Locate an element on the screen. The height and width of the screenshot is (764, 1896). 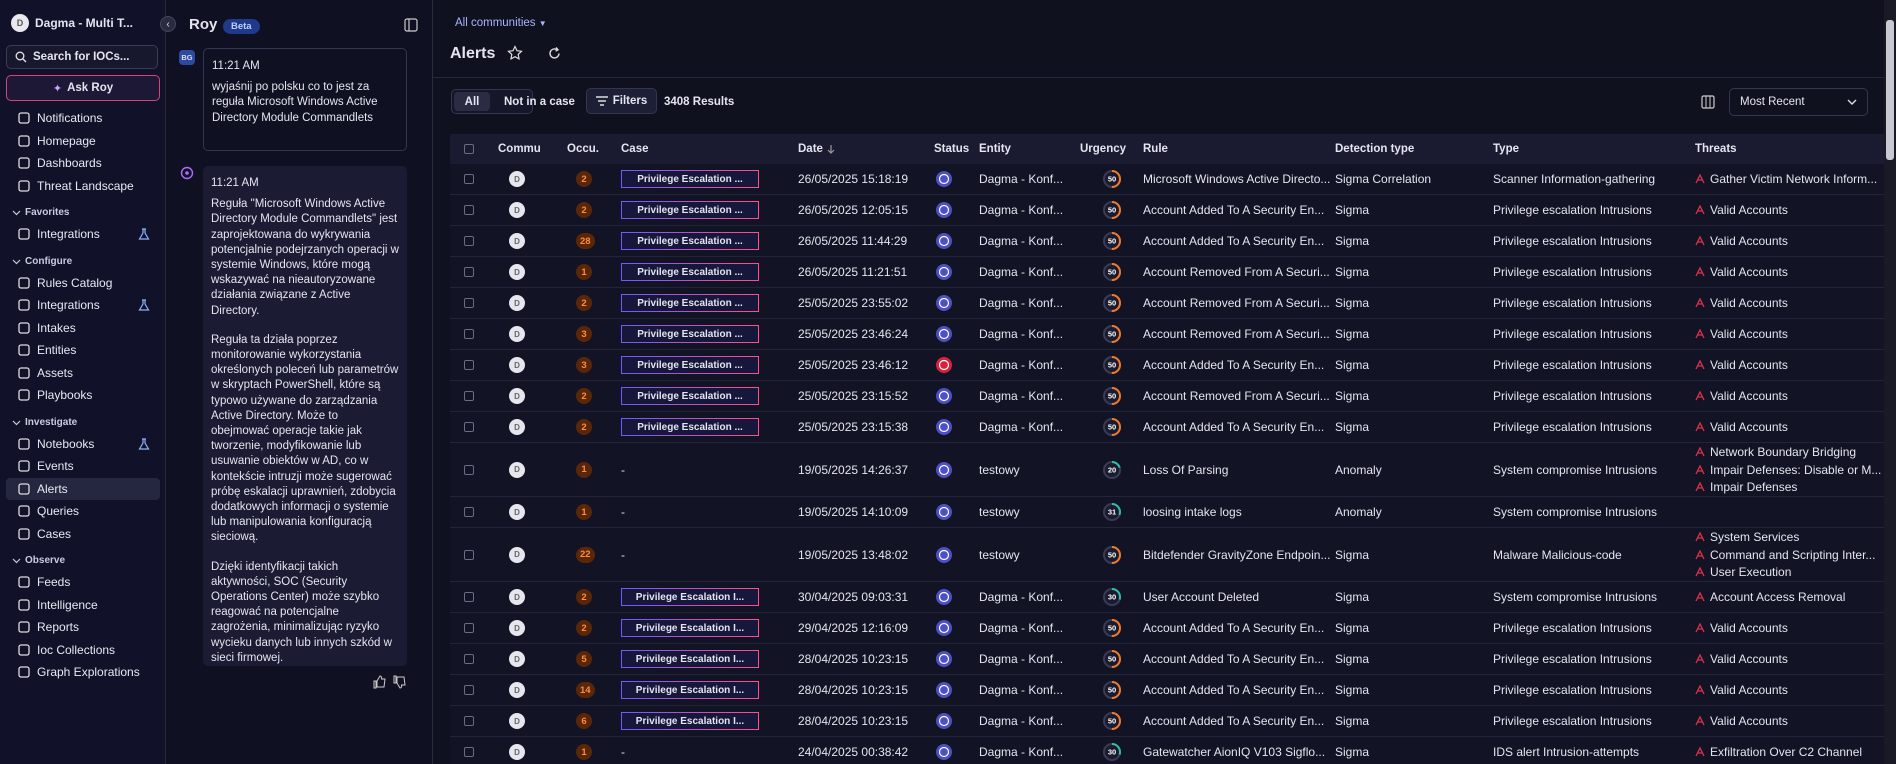
column-header: Type is located at coordinates (1506, 149).